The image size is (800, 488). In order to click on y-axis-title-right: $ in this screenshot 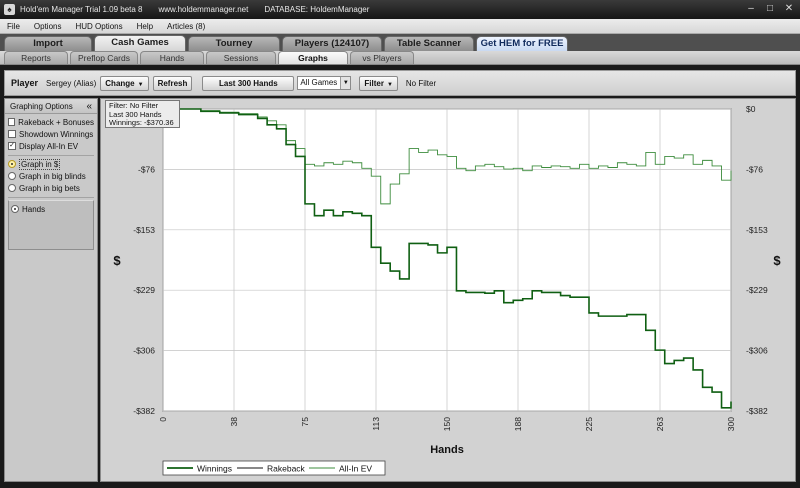, I will do `click(777, 260)`.